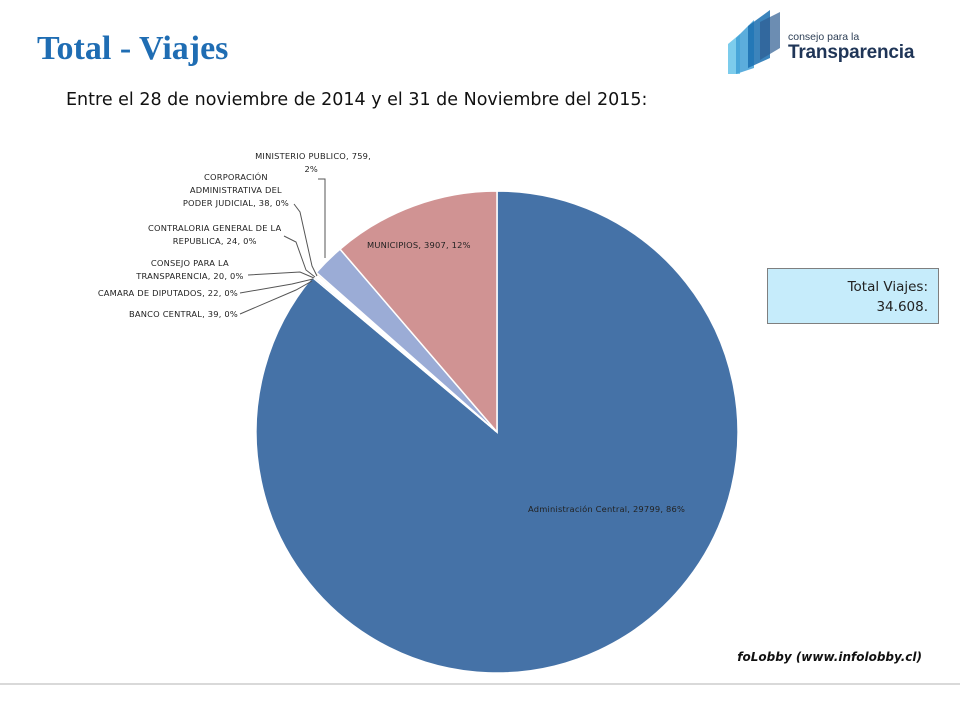 This screenshot has height=720, width=960. What do you see at coordinates (276, 297) in the screenshot?
I see `leader-line-banco-central` at bounding box center [276, 297].